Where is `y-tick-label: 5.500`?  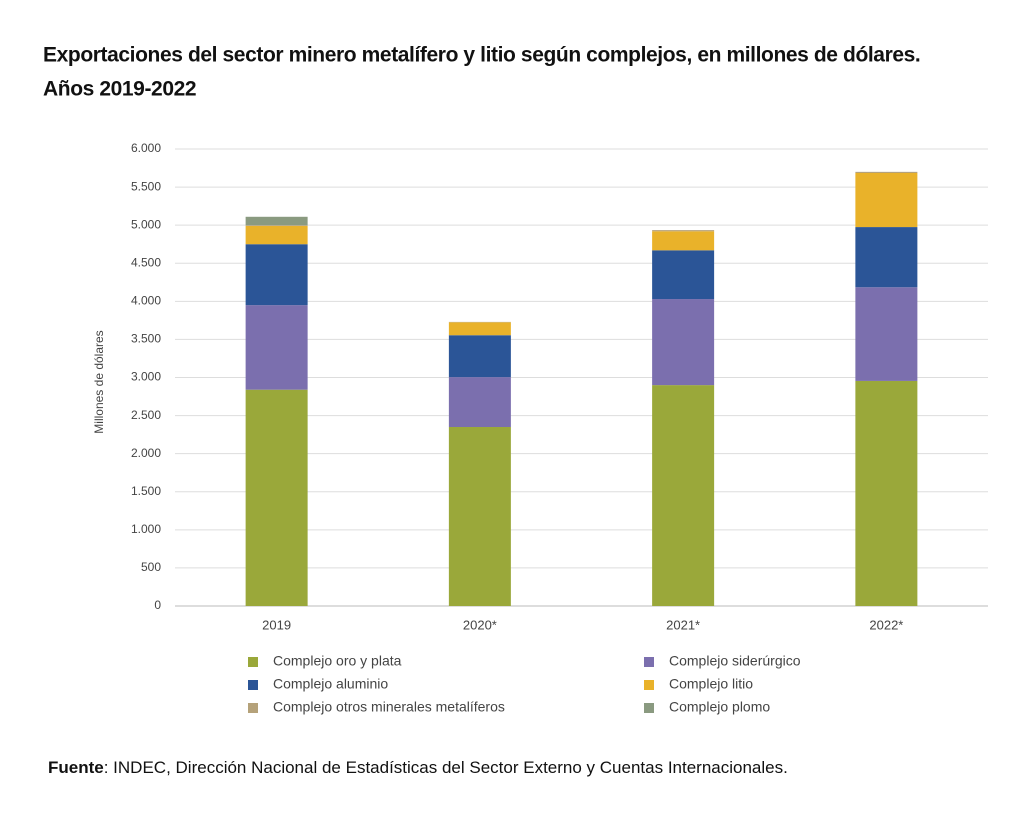 y-tick-label: 5.500 is located at coordinates (146, 186).